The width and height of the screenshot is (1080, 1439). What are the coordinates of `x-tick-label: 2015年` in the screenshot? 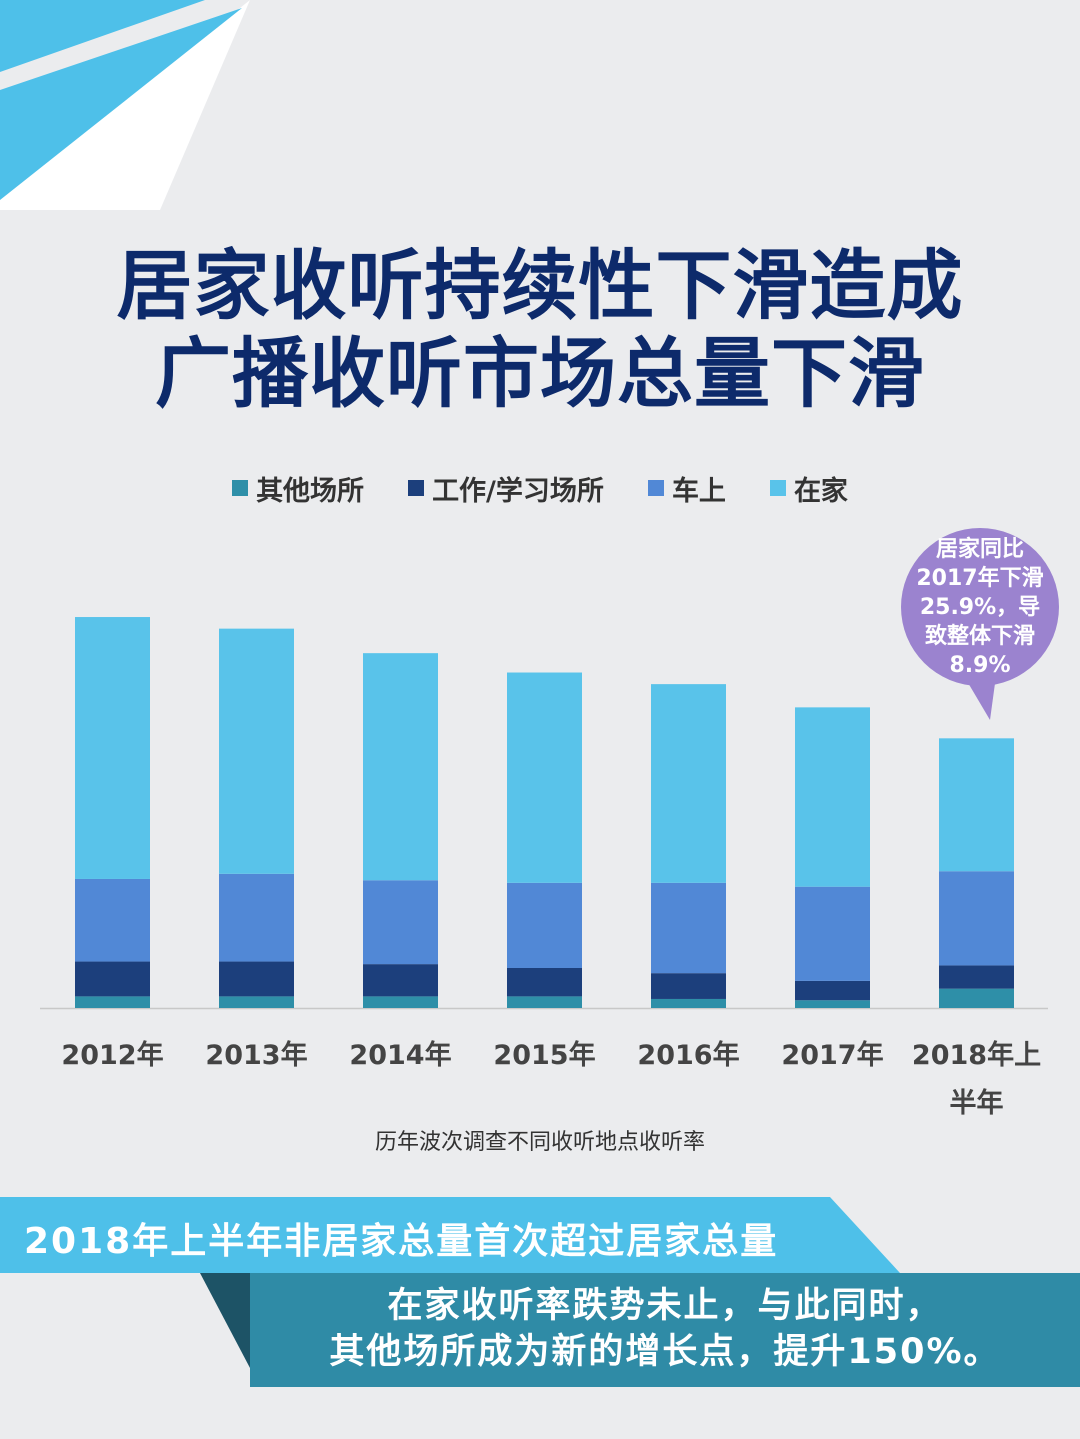 It's located at (544, 1055).